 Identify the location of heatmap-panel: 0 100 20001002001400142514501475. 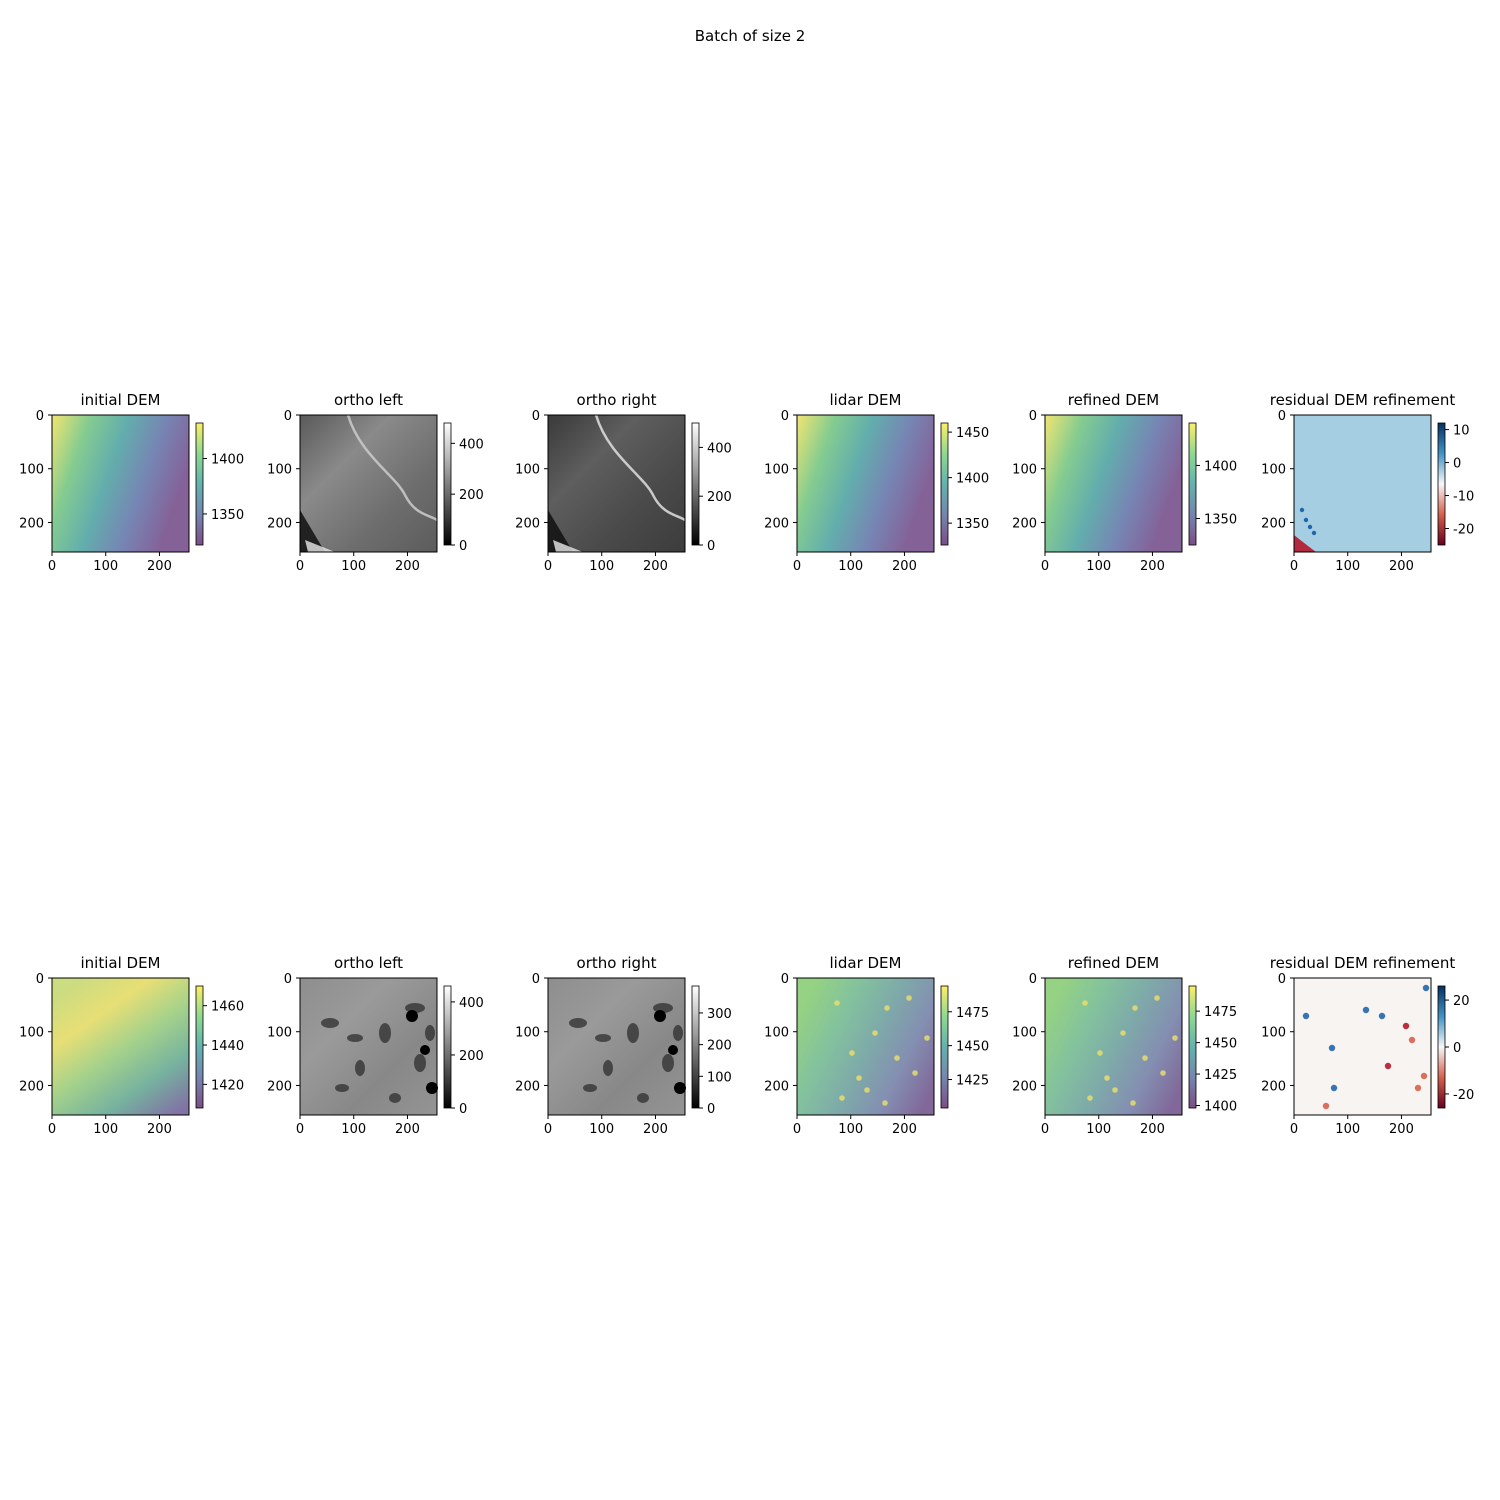
(1124, 1054).